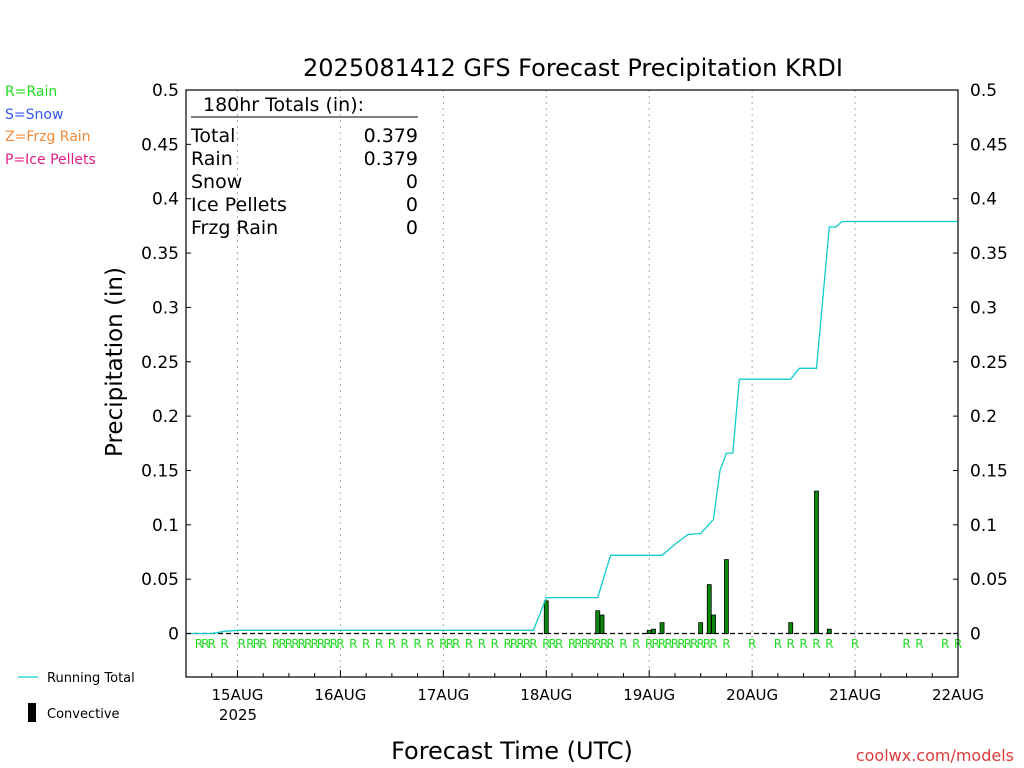 This screenshot has width=1024, height=768. What do you see at coordinates (173, 635) in the screenshot?
I see `y-tick-label-left: 0` at bounding box center [173, 635].